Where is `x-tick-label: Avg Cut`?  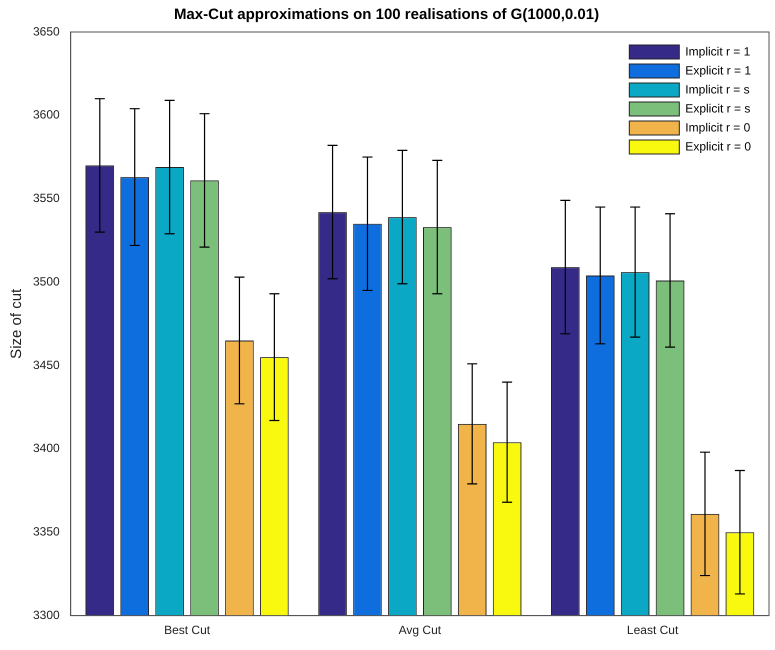 x-tick-label: Avg Cut is located at coordinates (420, 630).